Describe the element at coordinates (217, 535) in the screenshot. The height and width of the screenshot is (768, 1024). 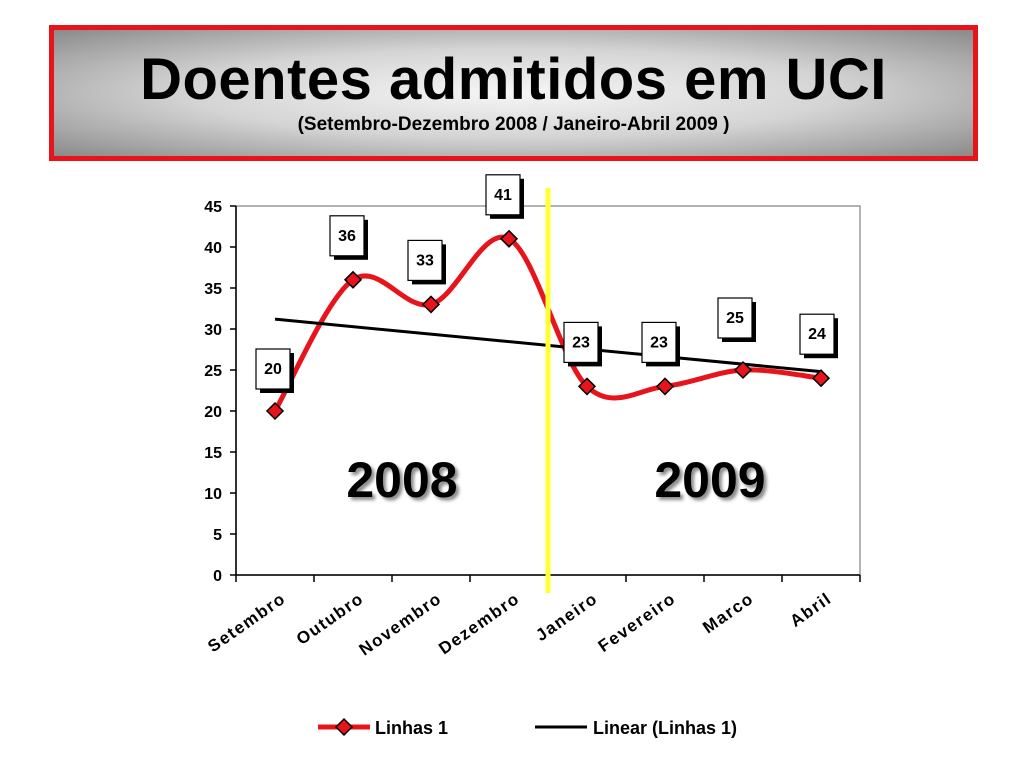
I see `y-tick-label: 5` at that location.